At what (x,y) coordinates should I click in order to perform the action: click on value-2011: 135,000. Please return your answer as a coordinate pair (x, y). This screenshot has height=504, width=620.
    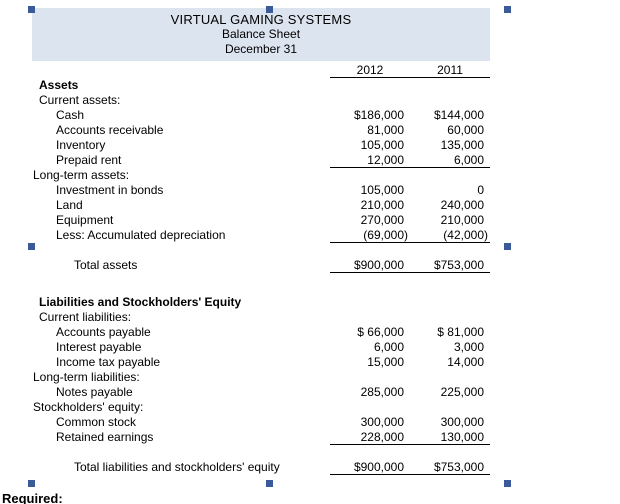
    Looking at the image, I should click on (462, 145).